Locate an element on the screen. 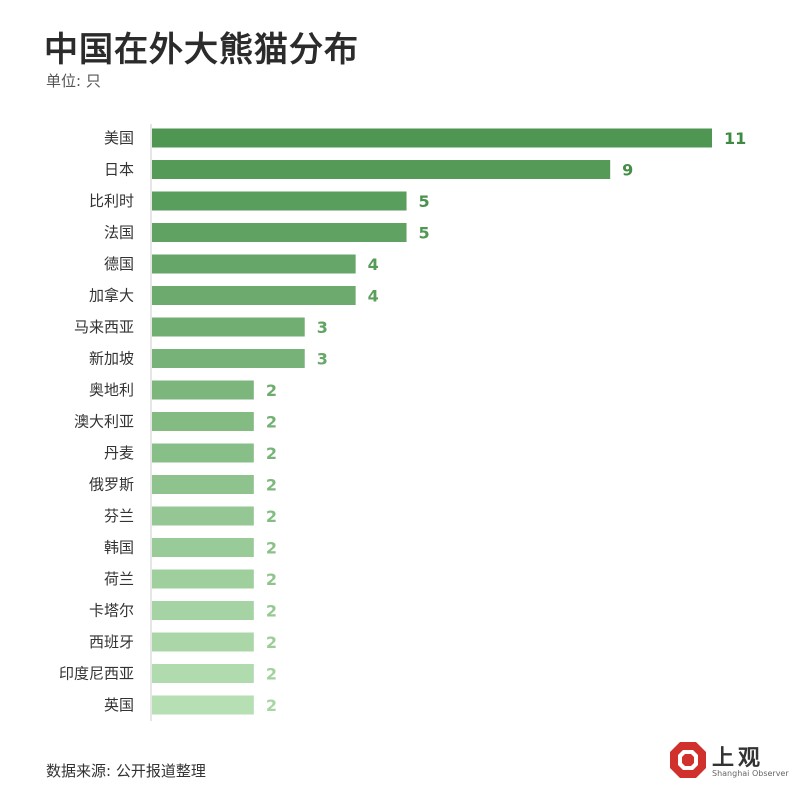  category-label: 英国 is located at coordinates (119, 705).